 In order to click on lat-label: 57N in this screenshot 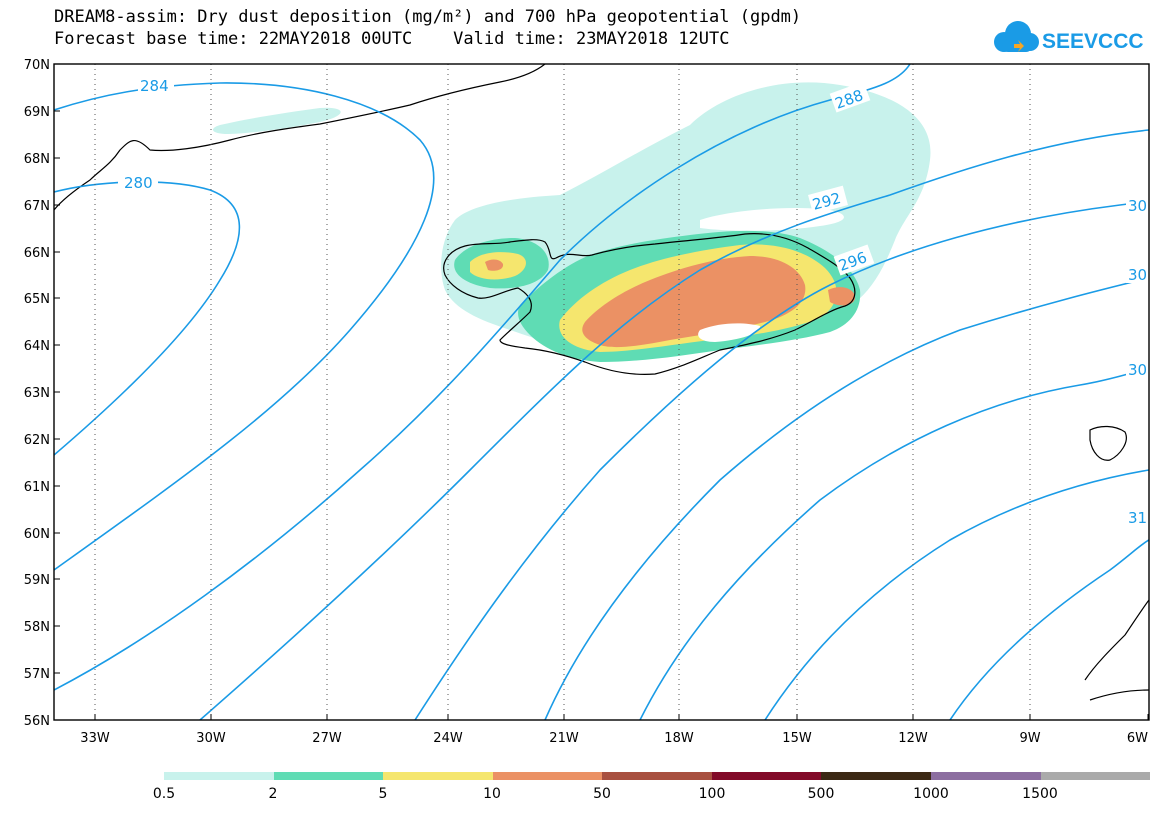, I will do `click(37, 674)`.